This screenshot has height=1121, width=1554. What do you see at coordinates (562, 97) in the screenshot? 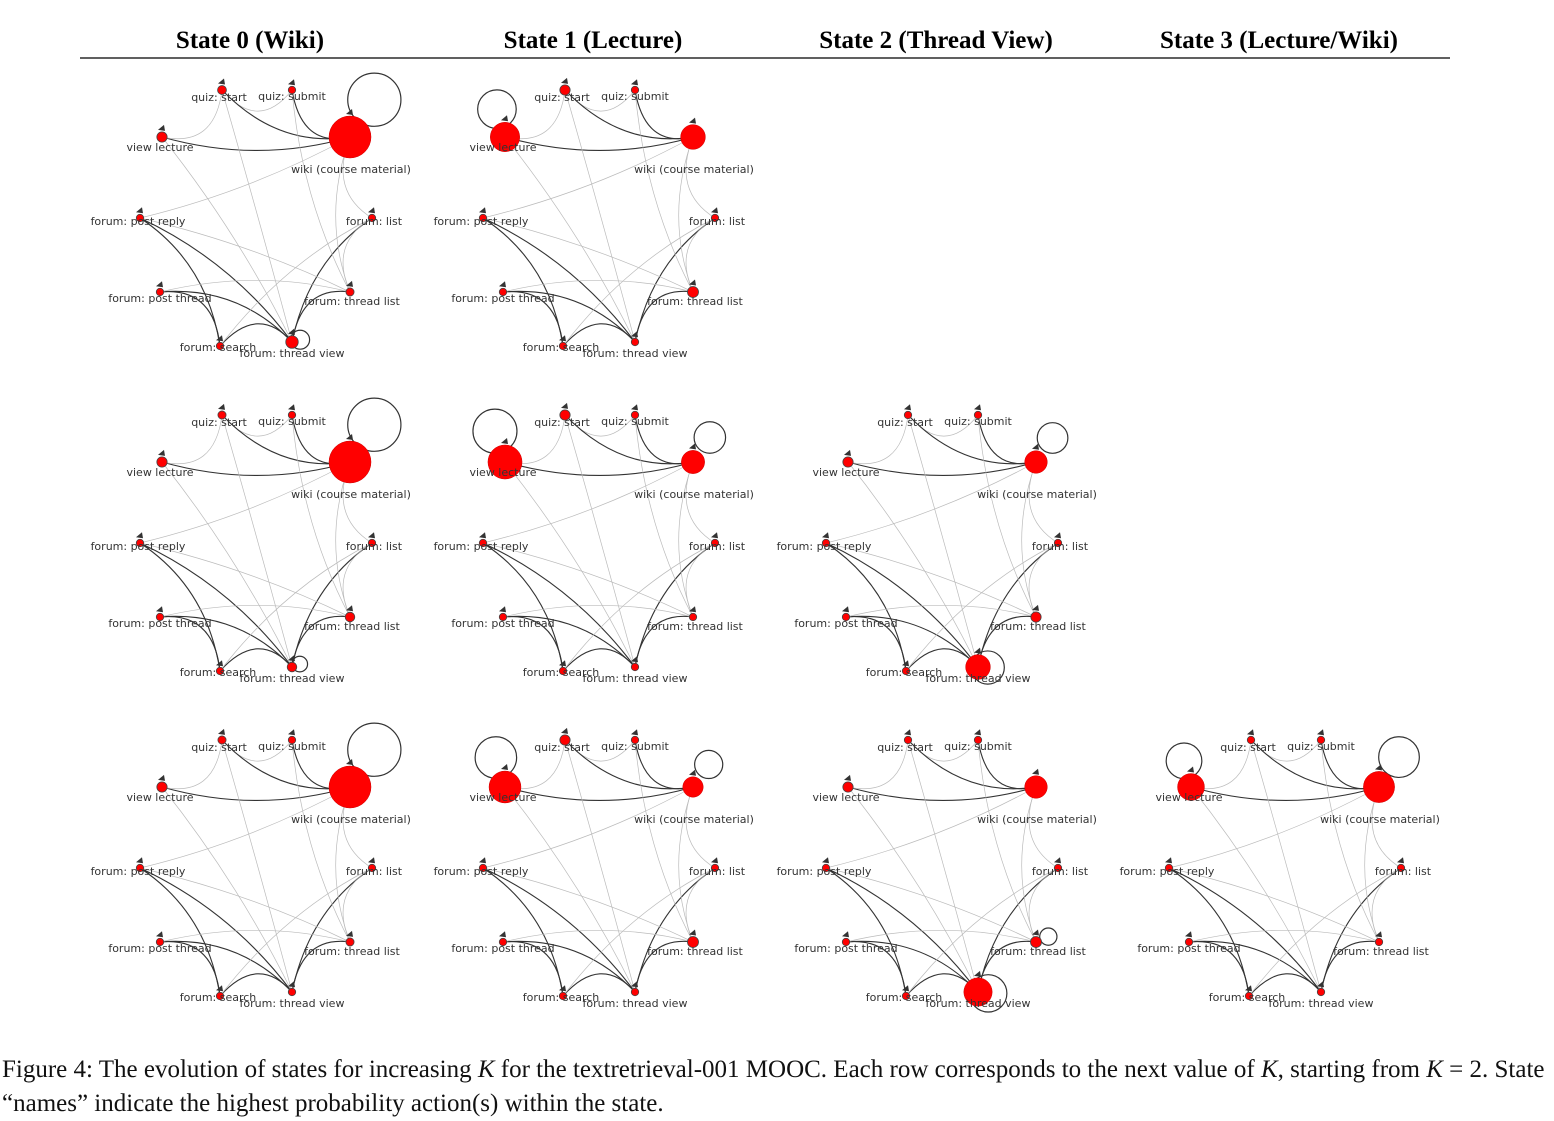
I see `node-label: quiz: start` at bounding box center [562, 97].